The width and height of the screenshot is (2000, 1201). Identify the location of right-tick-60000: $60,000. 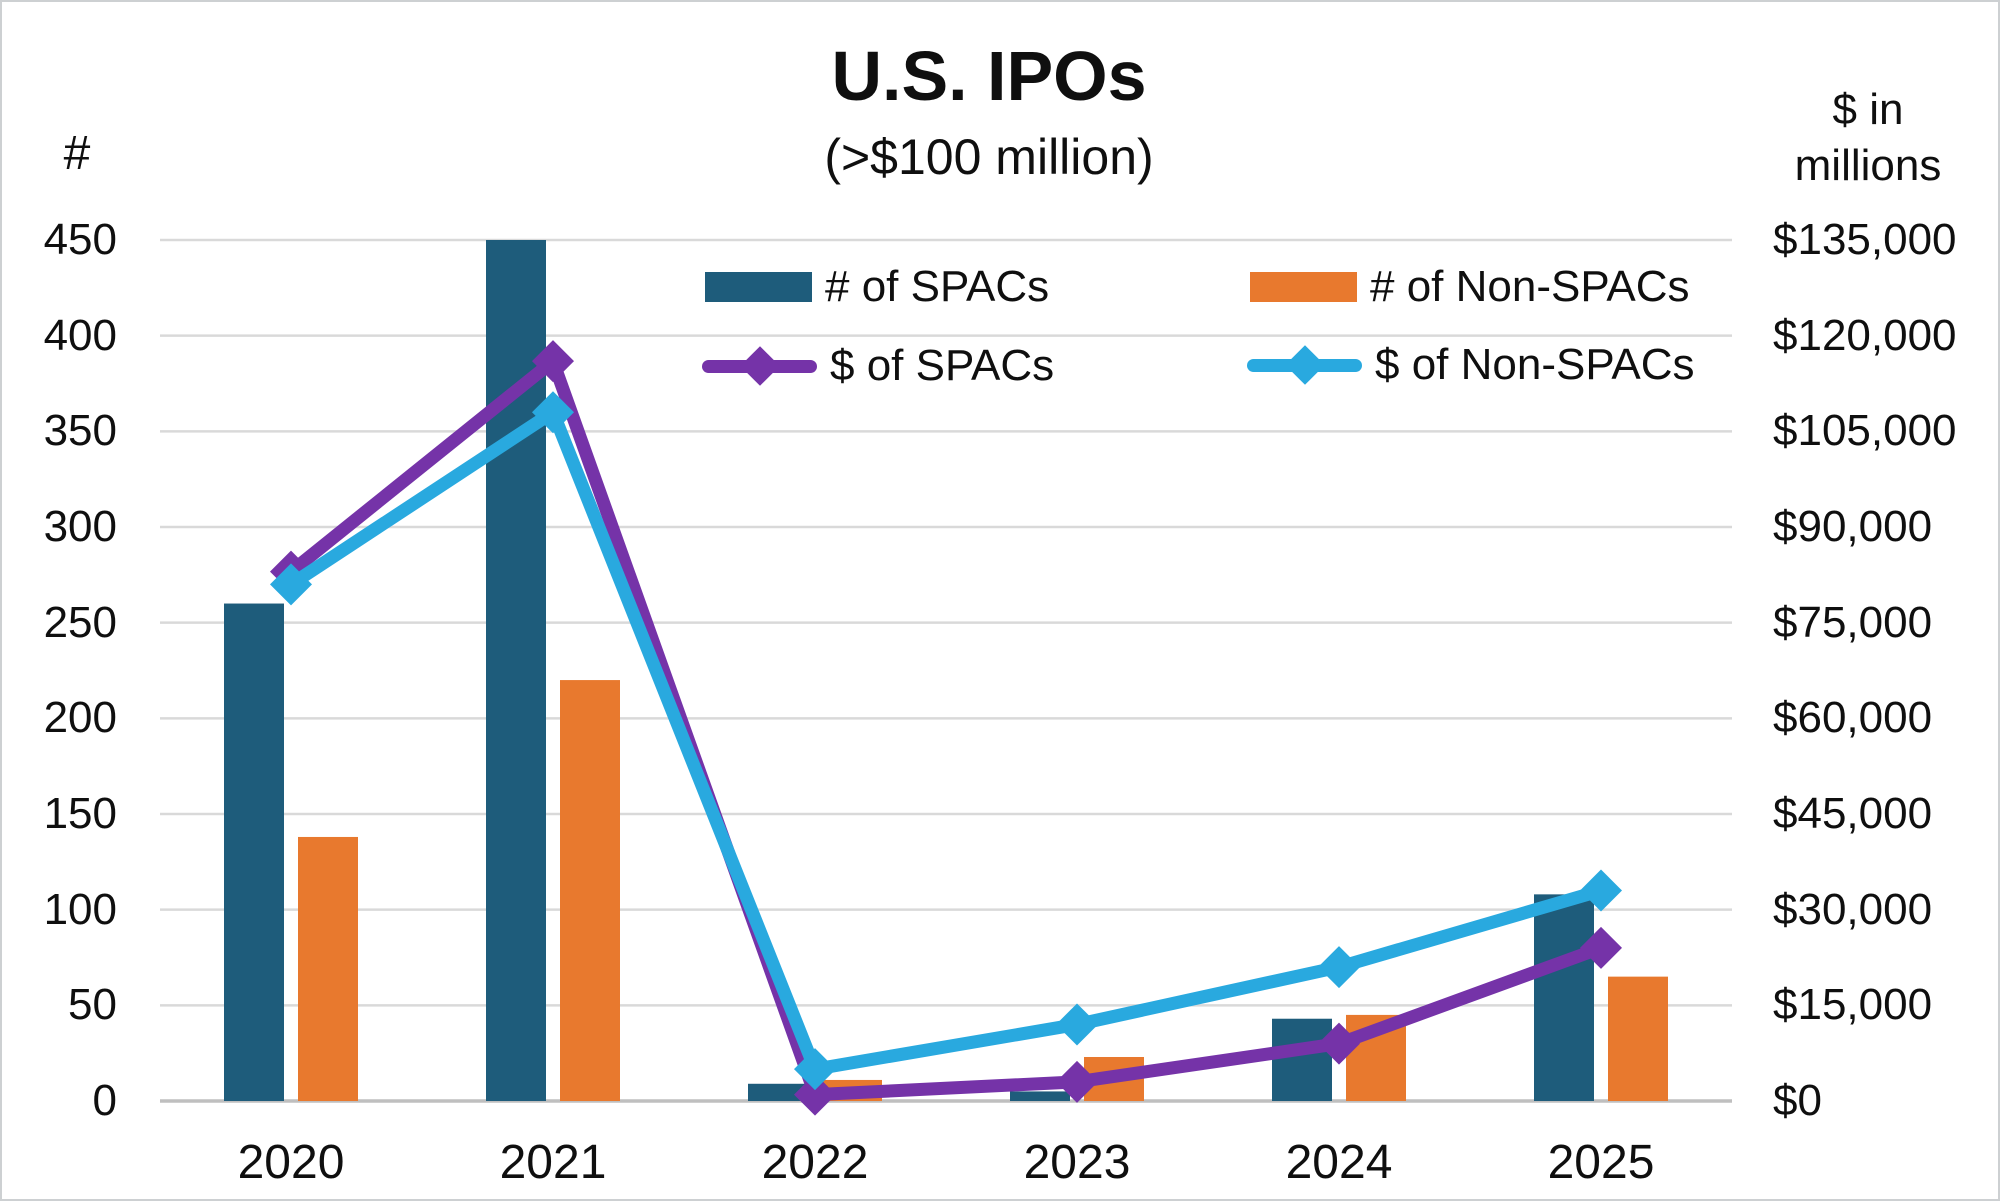
(1853, 718).